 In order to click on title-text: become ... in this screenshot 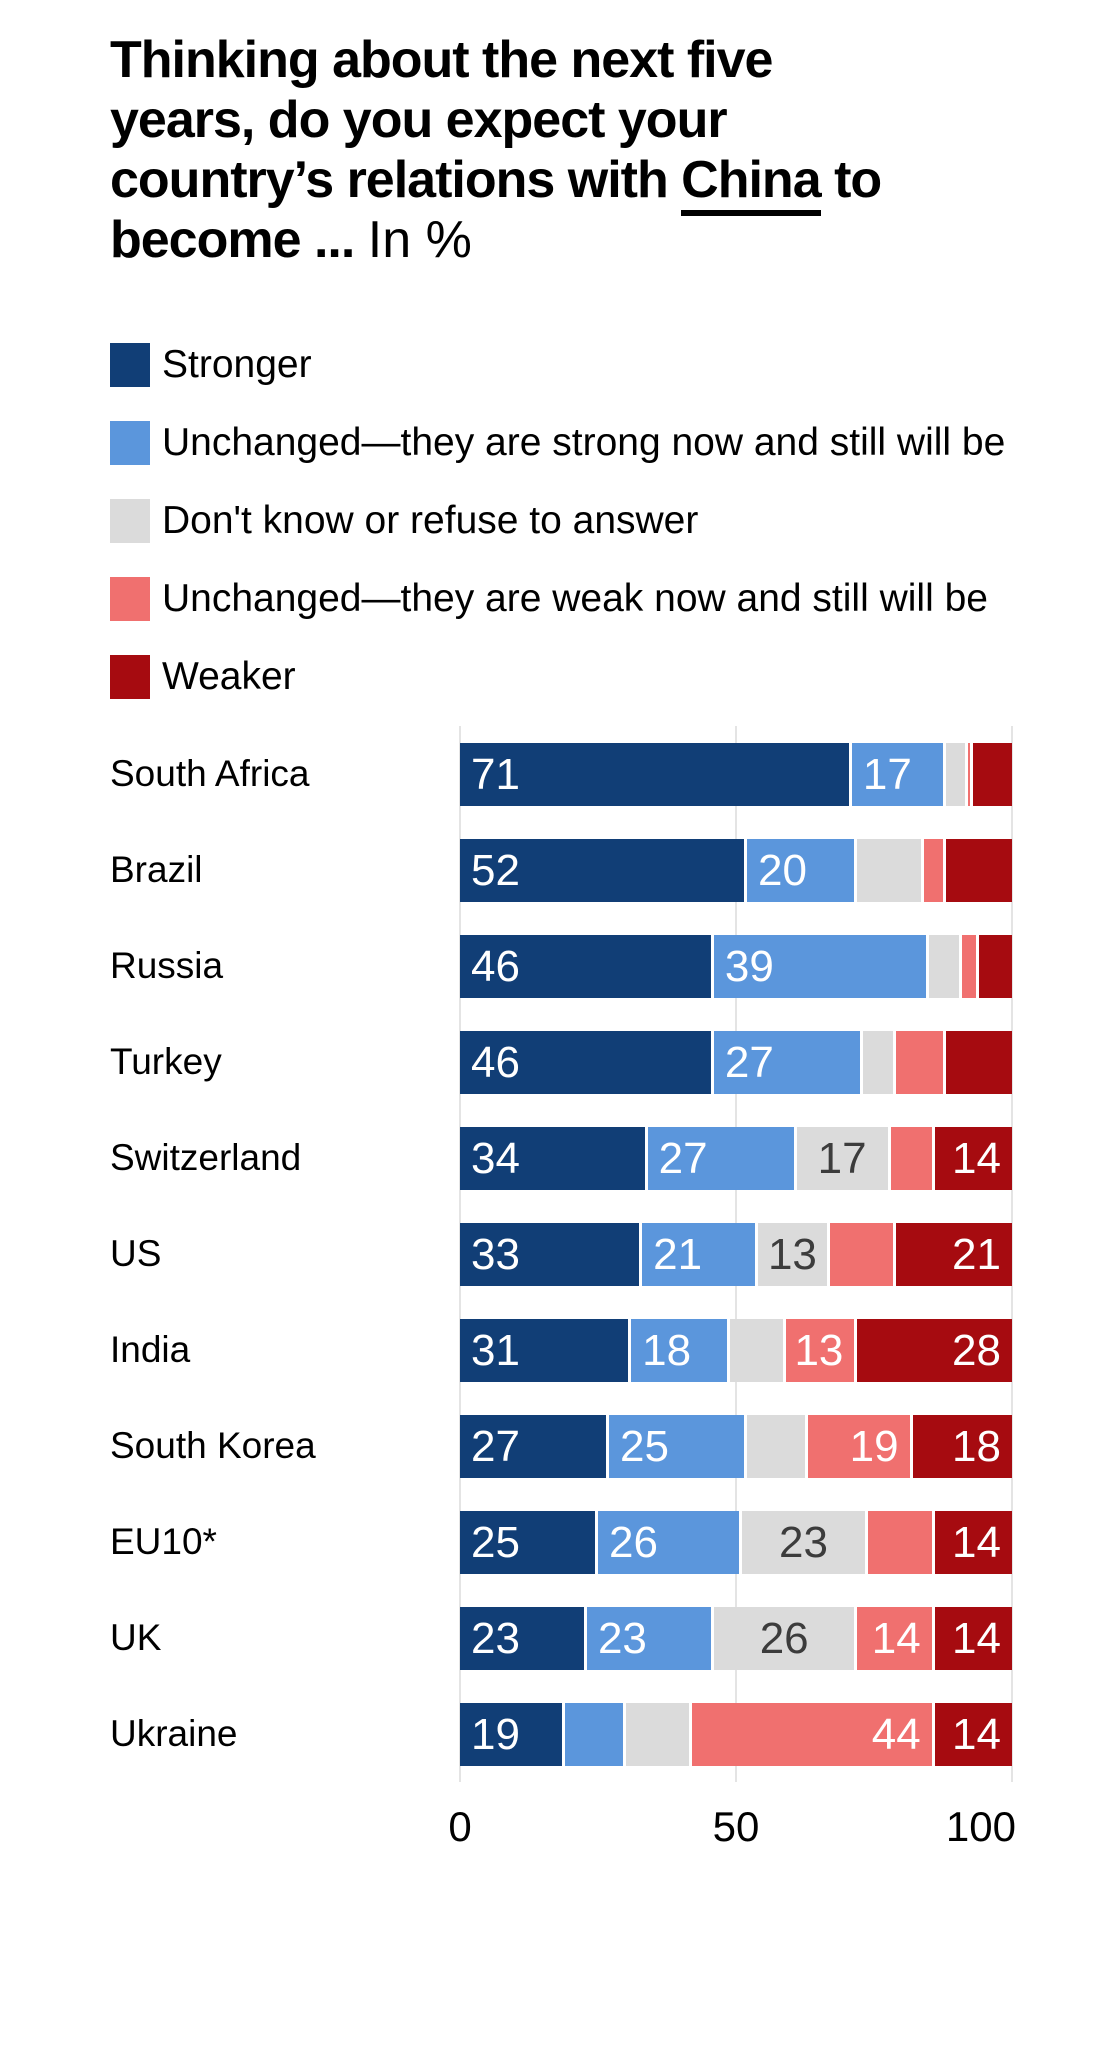, I will do `click(239, 240)`.